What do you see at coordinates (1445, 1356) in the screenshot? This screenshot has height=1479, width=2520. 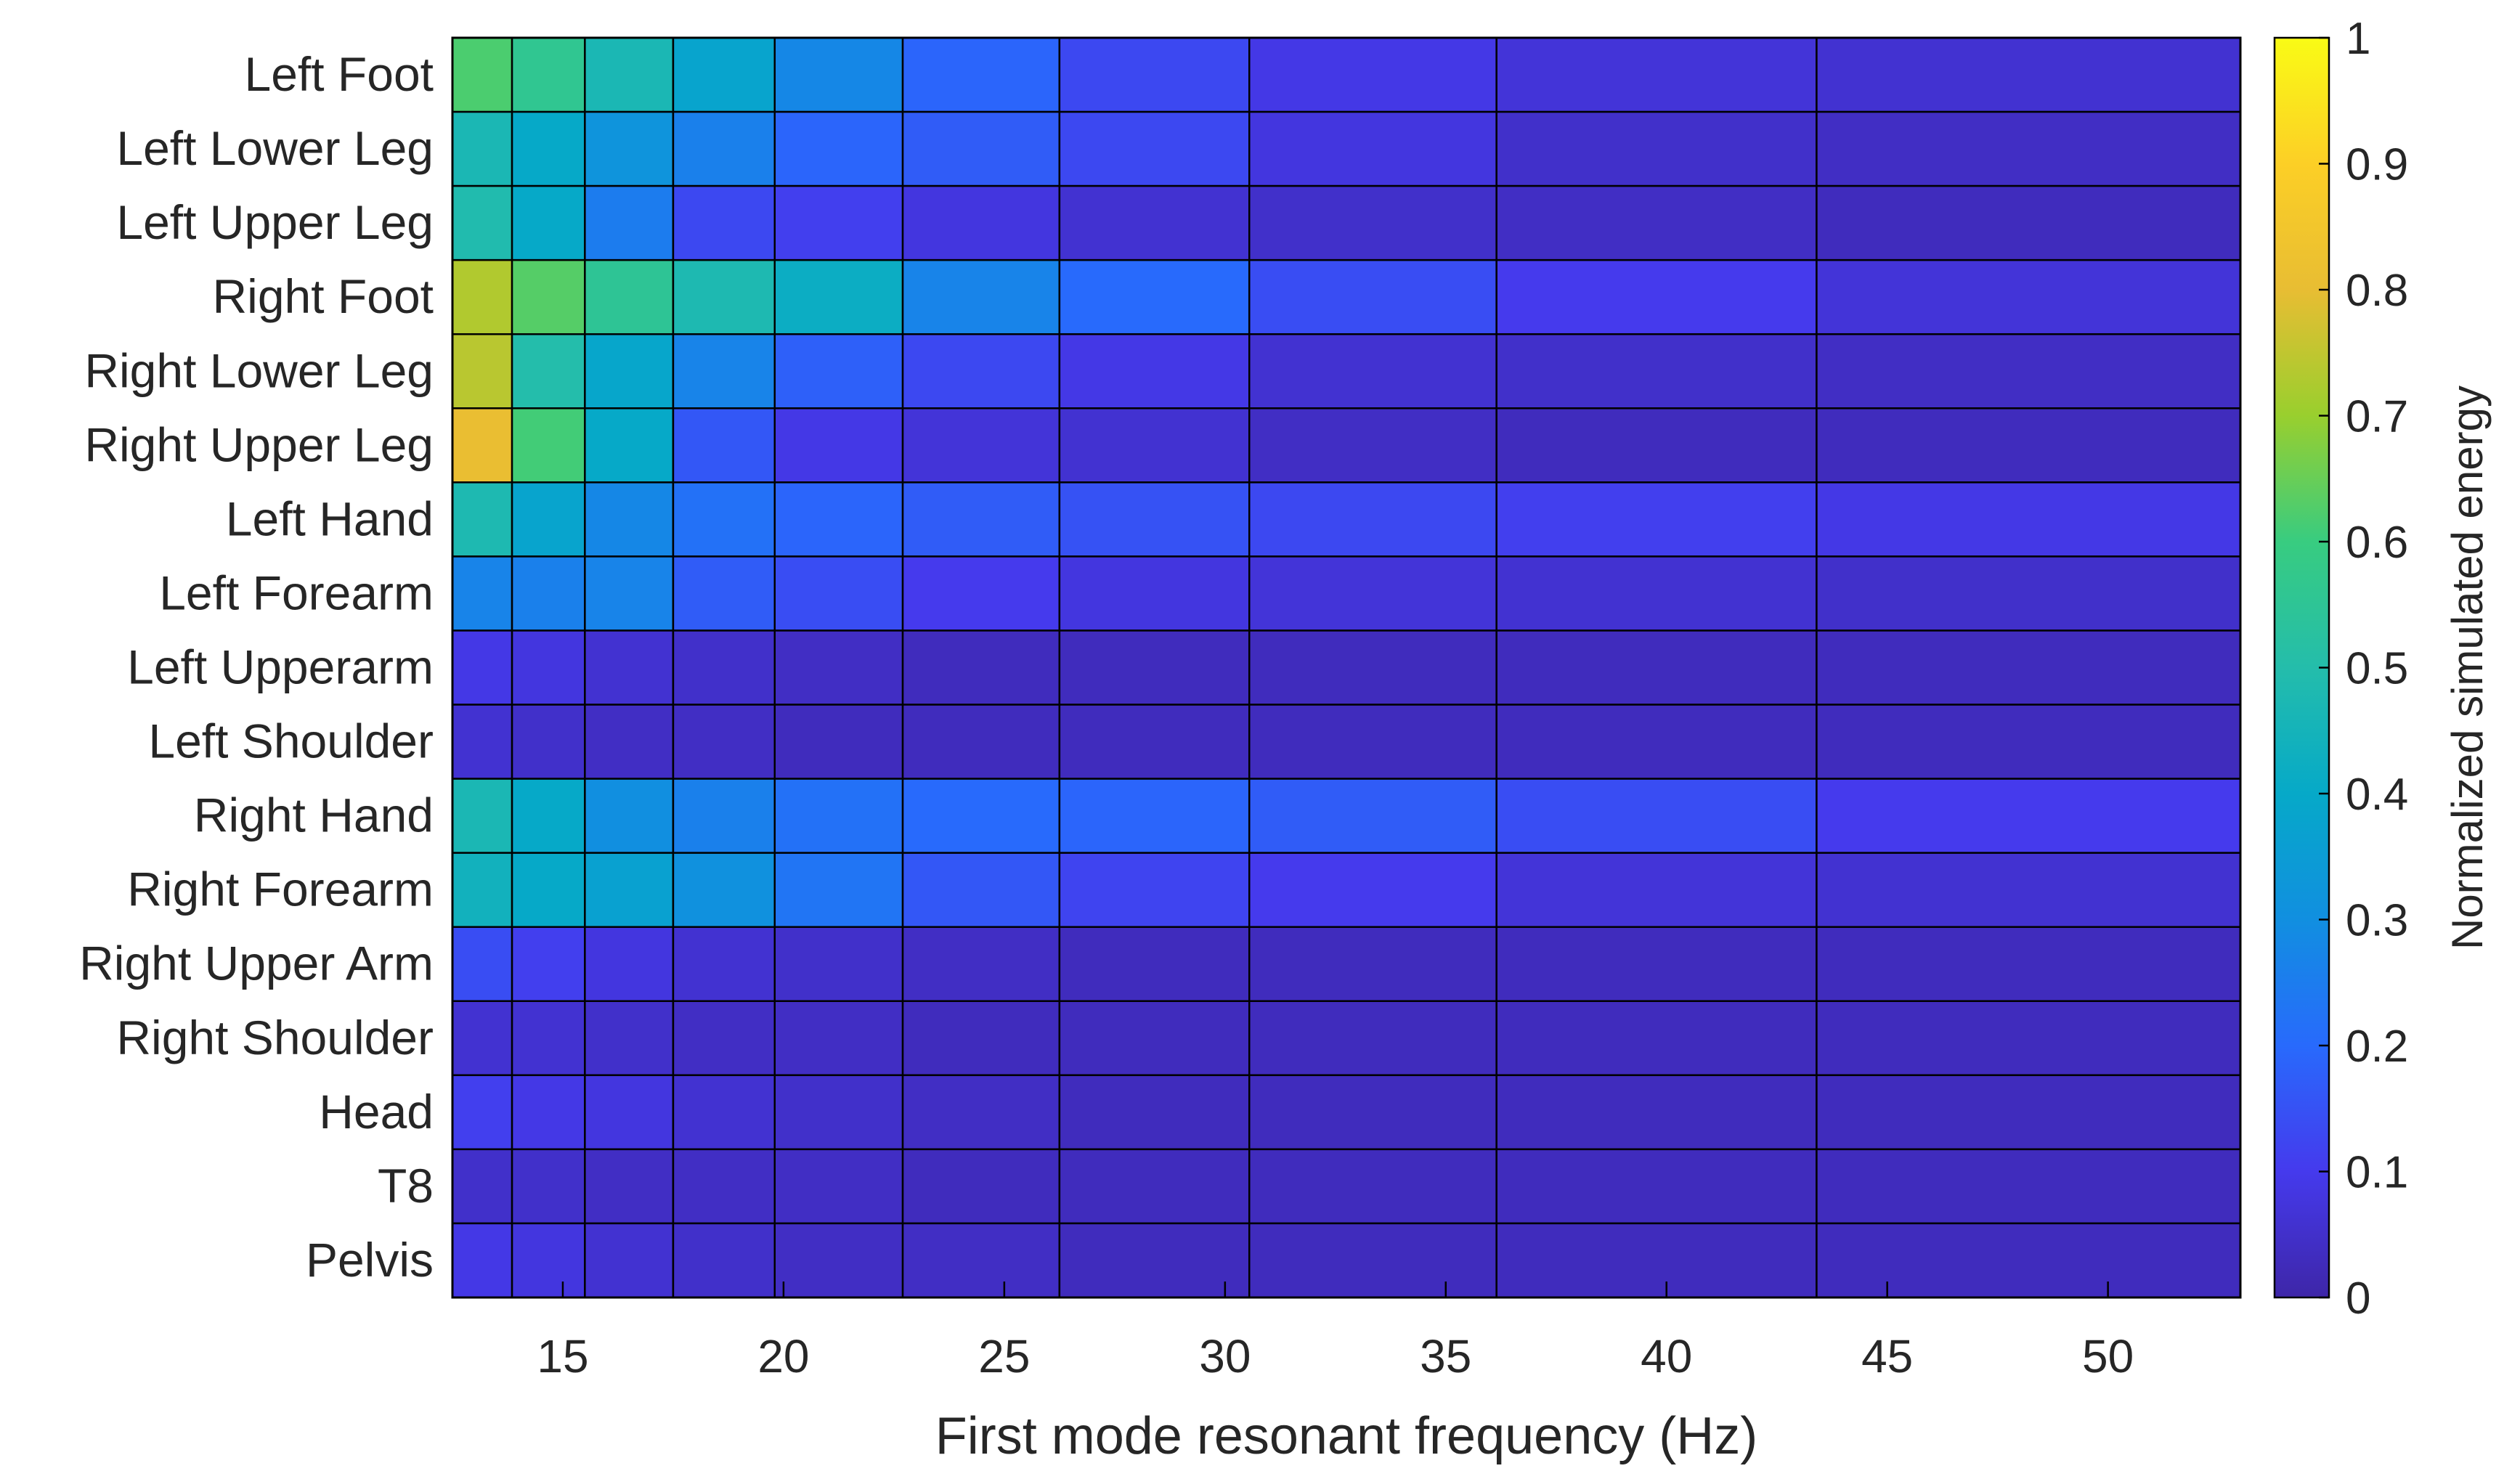 I see `x-tick-label: 35` at bounding box center [1445, 1356].